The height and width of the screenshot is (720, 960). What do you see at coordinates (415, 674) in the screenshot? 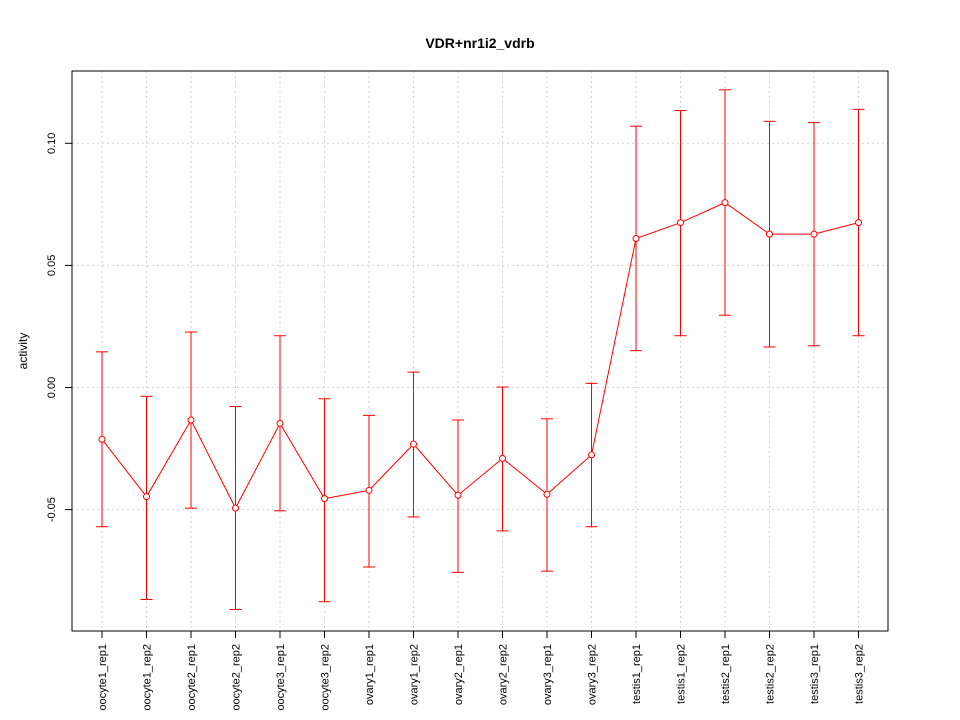
I see `x-tick-label: ovary1_rep2` at bounding box center [415, 674].